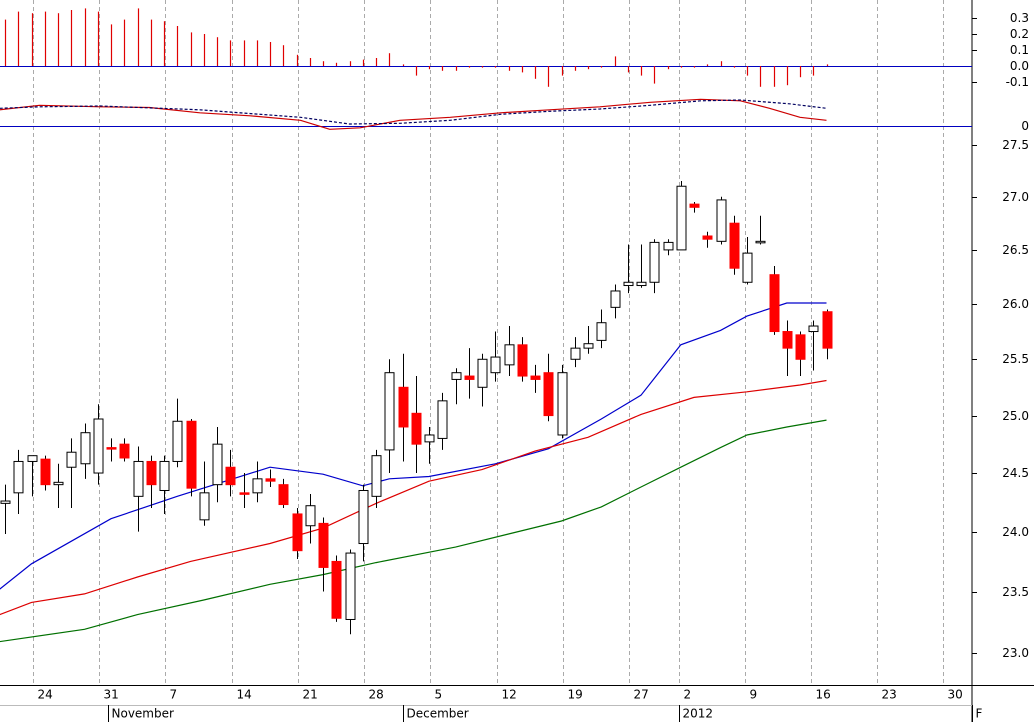 The width and height of the screenshot is (1034, 722). What do you see at coordinates (889, 695) in the screenshot?
I see `x-tick-label: 23` at bounding box center [889, 695].